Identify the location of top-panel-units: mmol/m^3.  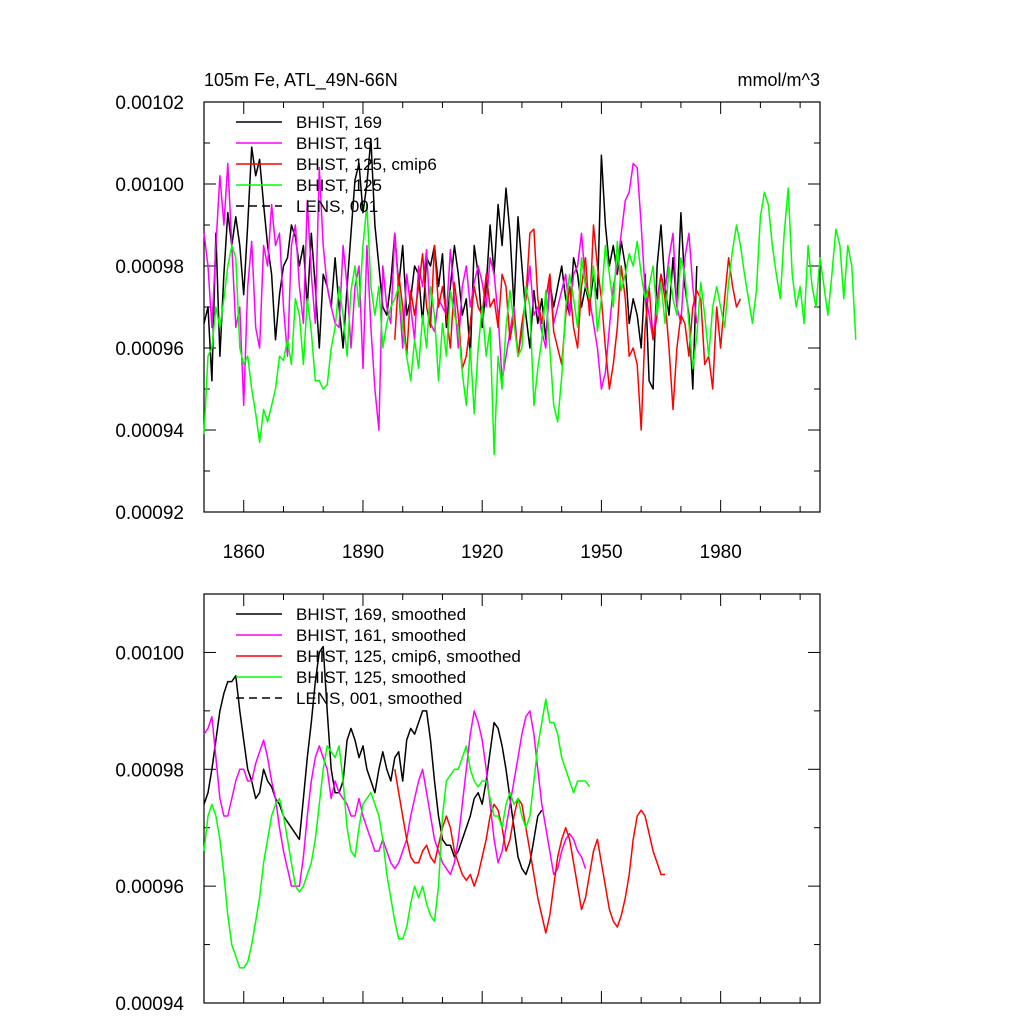
(779, 80).